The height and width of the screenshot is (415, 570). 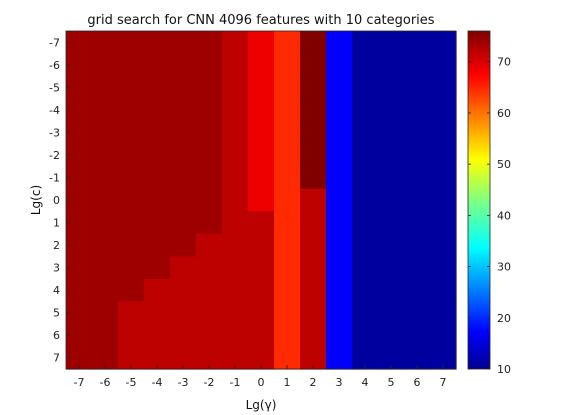 What do you see at coordinates (365, 382) in the screenshot?
I see `x-tick-label: 4` at bounding box center [365, 382].